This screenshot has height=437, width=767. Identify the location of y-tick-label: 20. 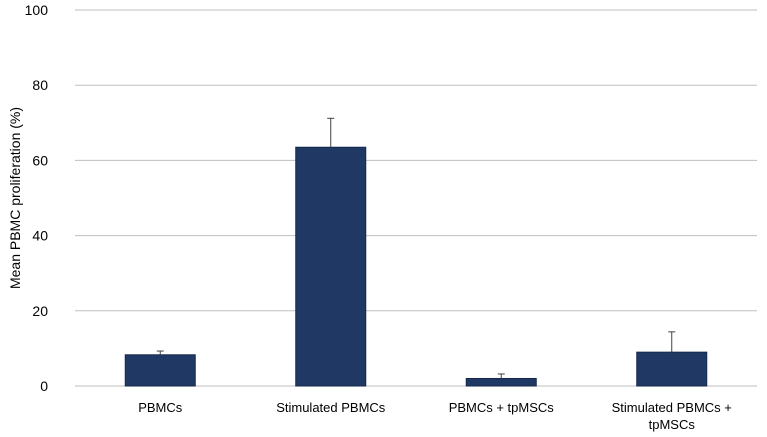
(40, 311).